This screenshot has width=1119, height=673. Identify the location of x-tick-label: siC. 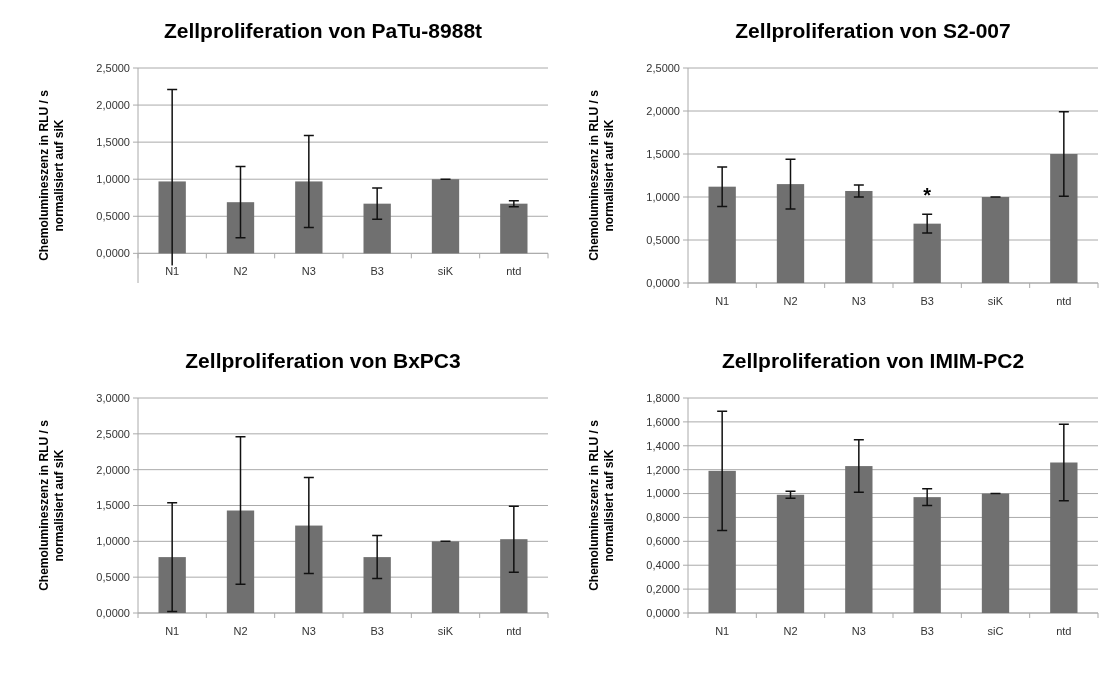
(995, 631).